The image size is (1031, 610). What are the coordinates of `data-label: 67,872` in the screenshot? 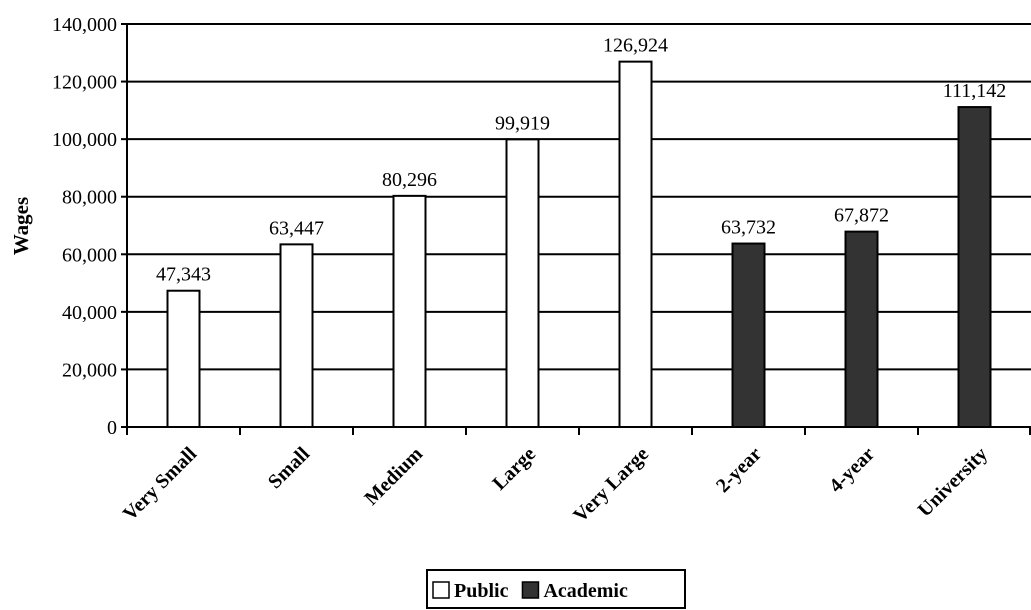 It's located at (861, 216).